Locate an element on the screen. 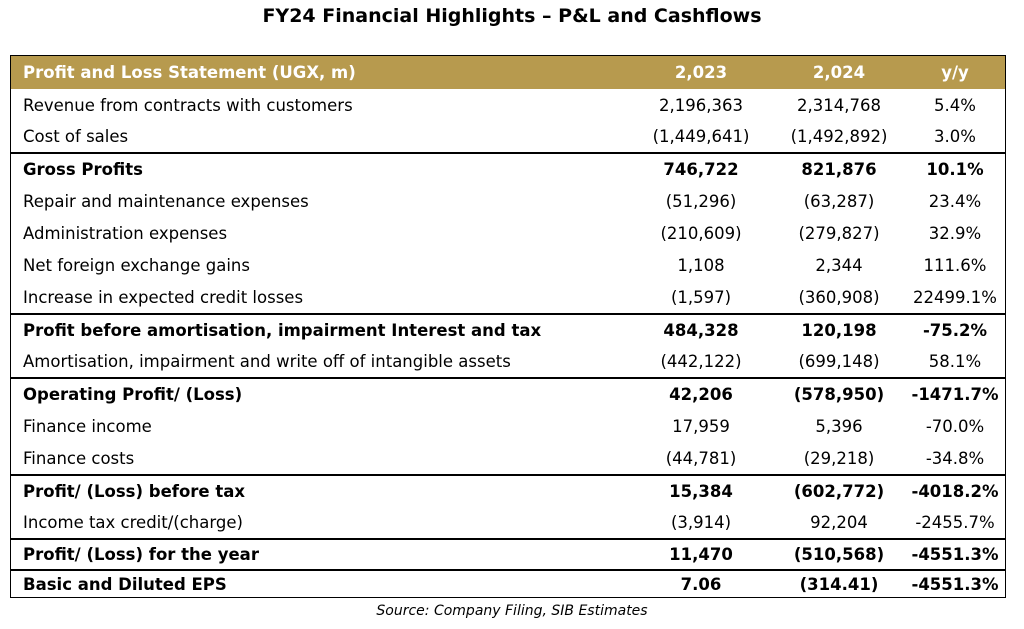 The height and width of the screenshot is (629, 1024). row-value-2023: (210,609) is located at coordinates (701, 233).